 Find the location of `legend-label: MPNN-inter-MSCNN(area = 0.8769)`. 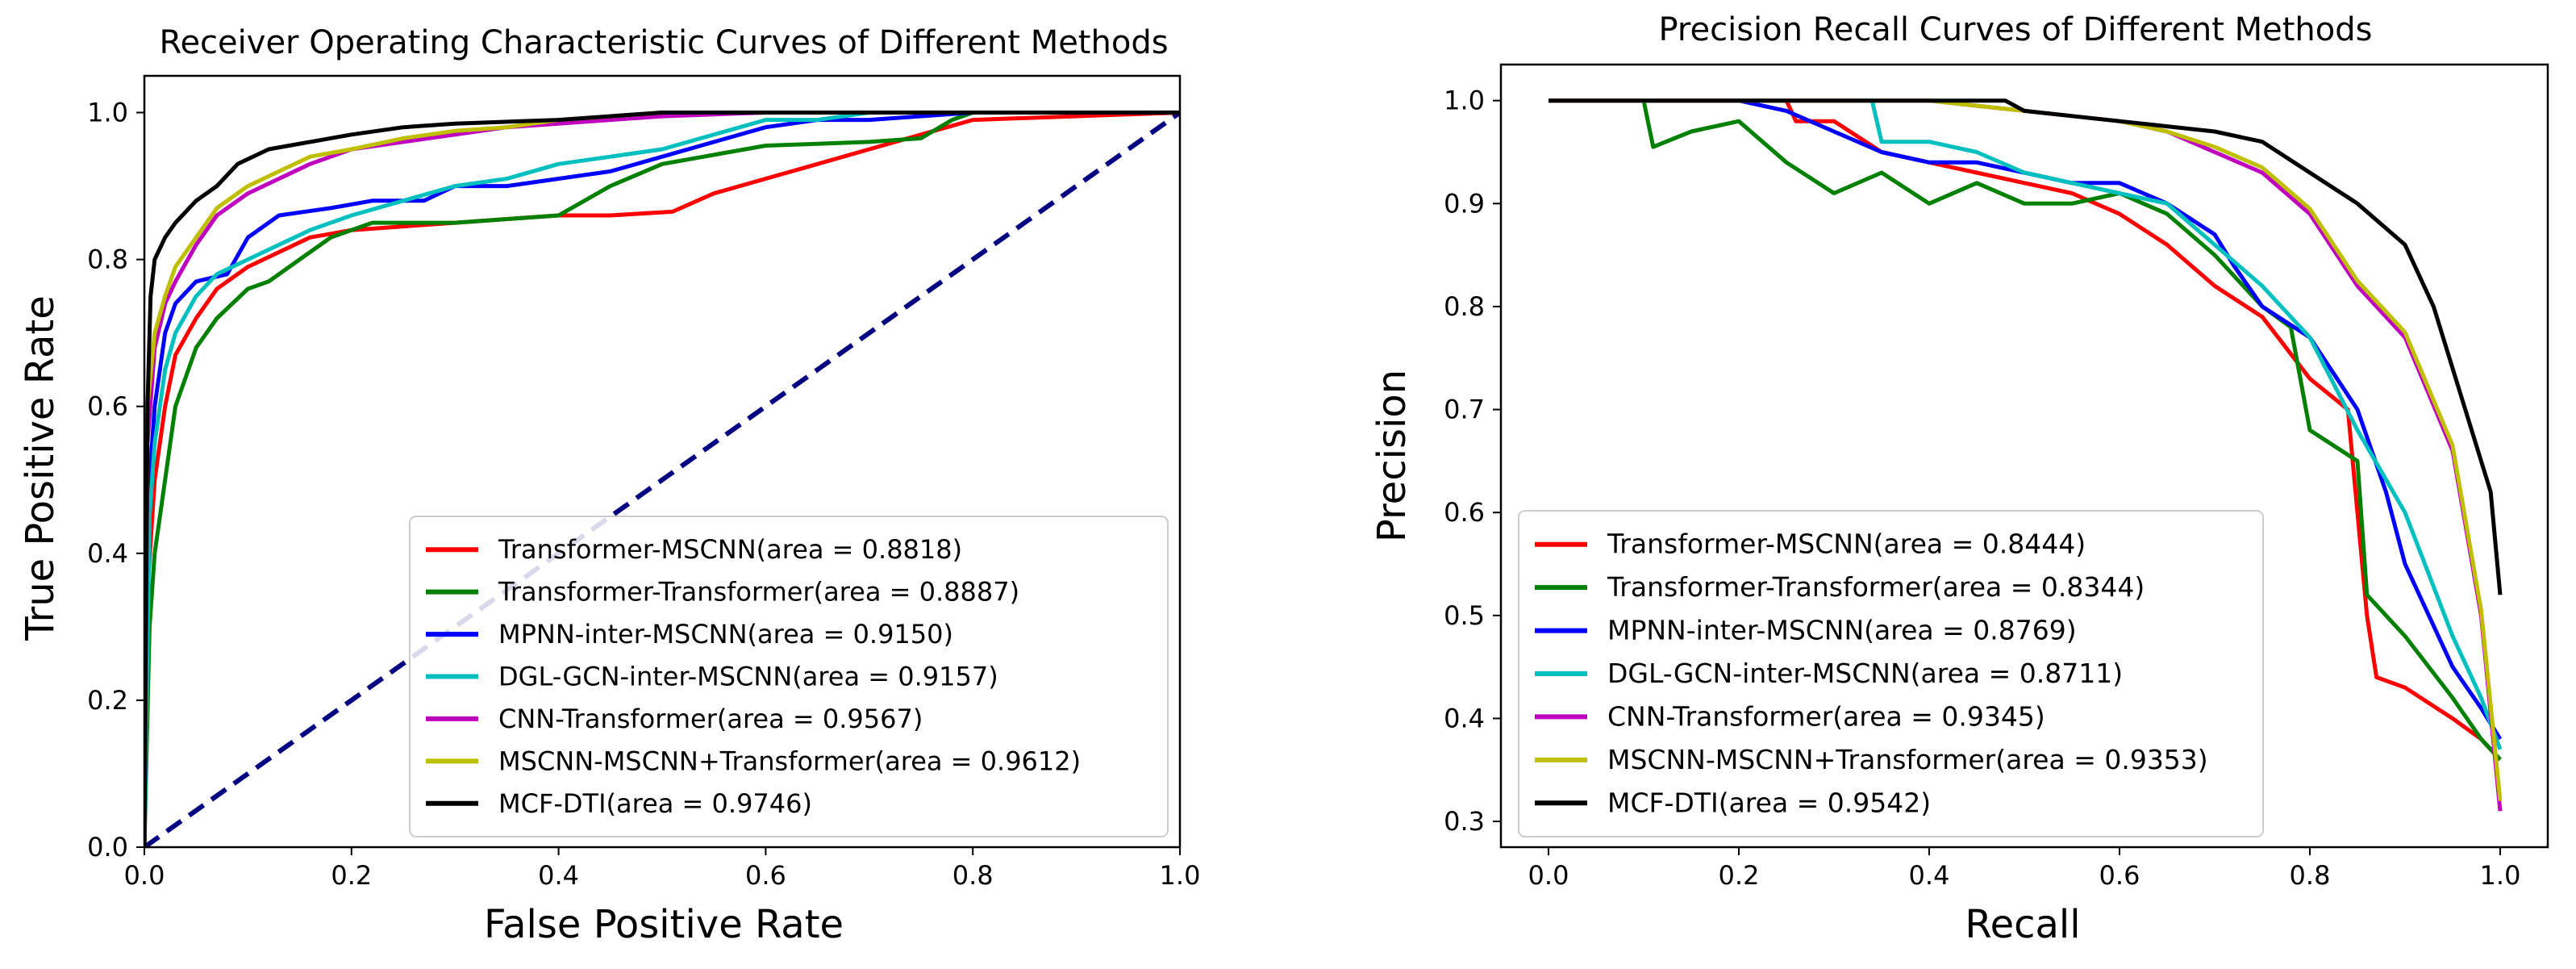

legend-label: MPNN-inter-MSCNN(area = 0.8769) is located at coordinates (1842, 630).